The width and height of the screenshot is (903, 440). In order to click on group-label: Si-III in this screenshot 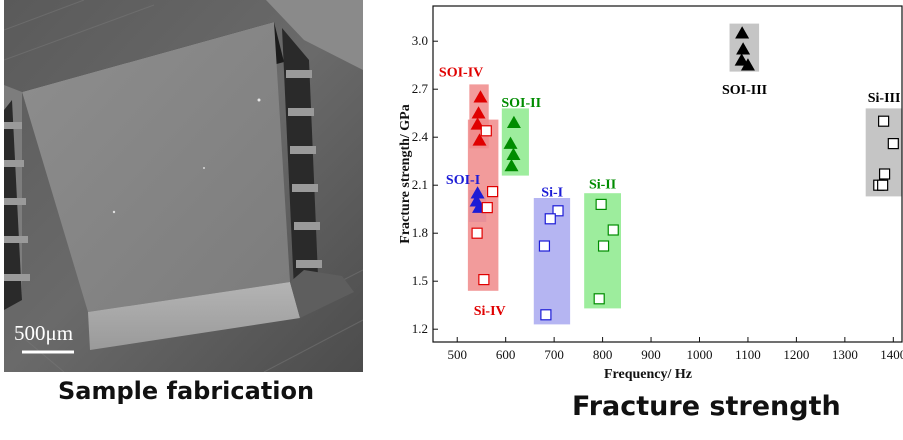, I will do `click(884, 98)`.